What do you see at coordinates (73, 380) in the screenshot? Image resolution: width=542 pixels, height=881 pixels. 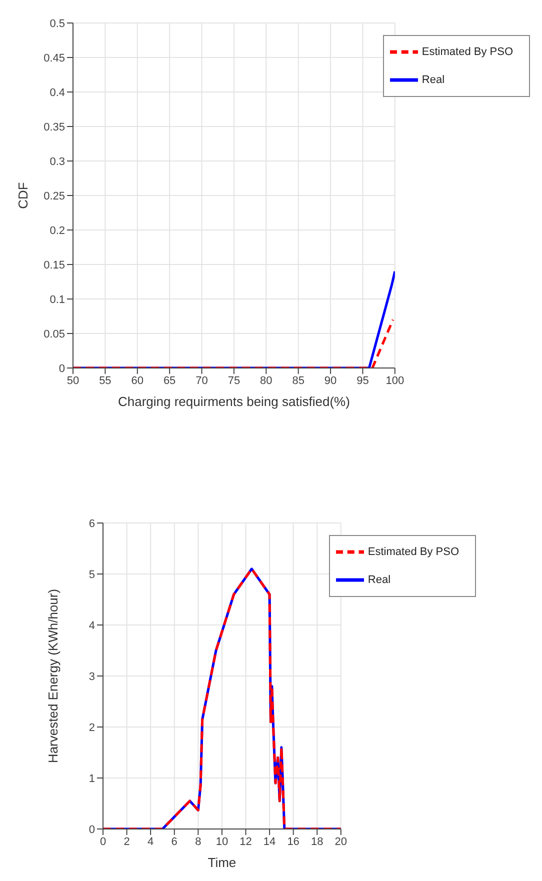 I see `x-tick-label: 50` at bounding box center [73, 380].